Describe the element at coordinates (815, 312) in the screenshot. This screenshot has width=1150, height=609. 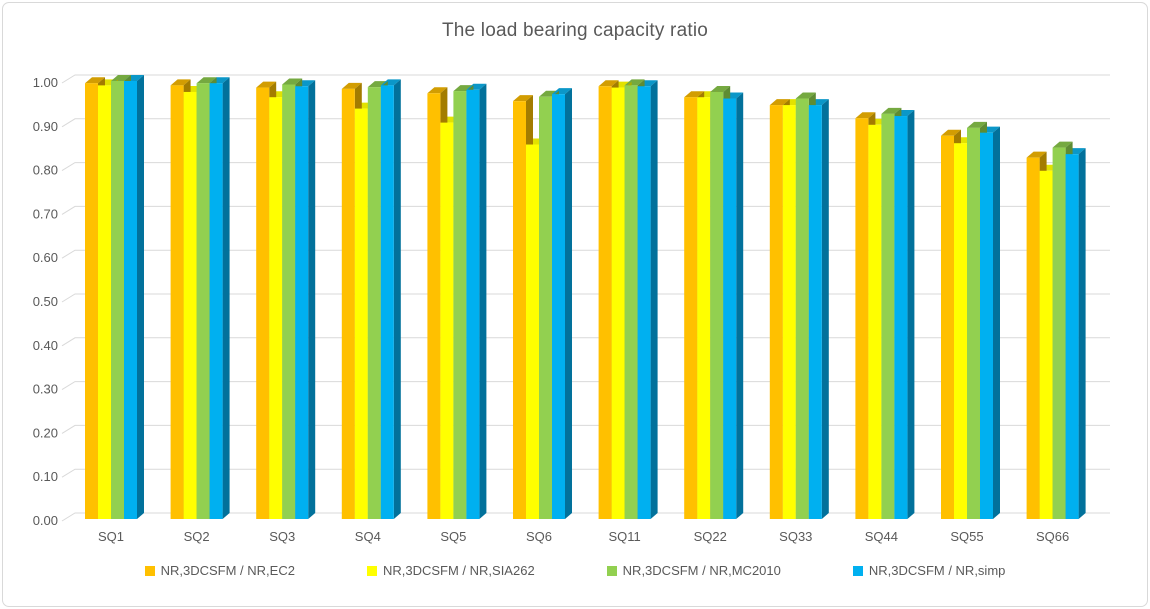
I see `bar-SQ33-series3` at that location.